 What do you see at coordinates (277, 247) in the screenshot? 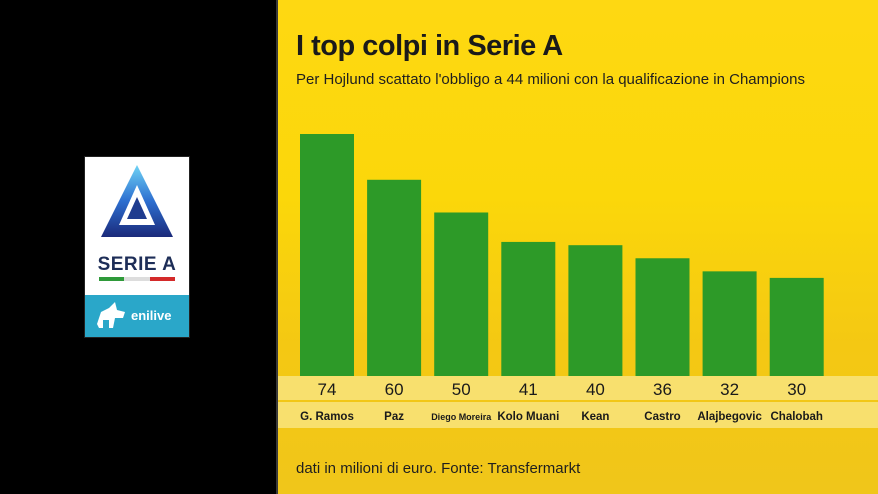
I see `divider` at bounding box center [277, 247].